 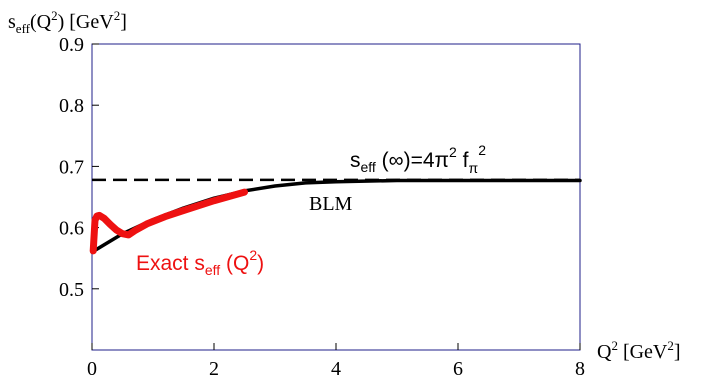 I want to click on x-tick-label: 6, so click(x=458, y=369).